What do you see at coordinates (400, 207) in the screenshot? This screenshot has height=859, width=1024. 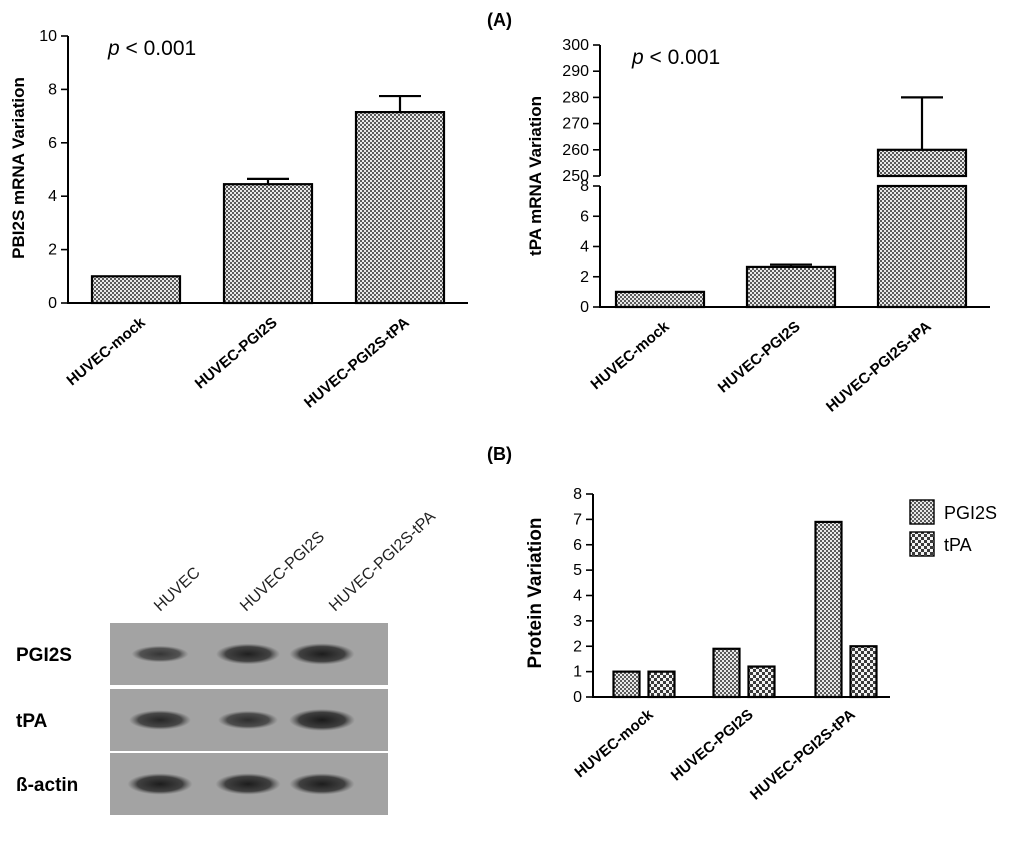 I see `bar-huvec-pgi2s-tpa` at bounding box center [400, 207].